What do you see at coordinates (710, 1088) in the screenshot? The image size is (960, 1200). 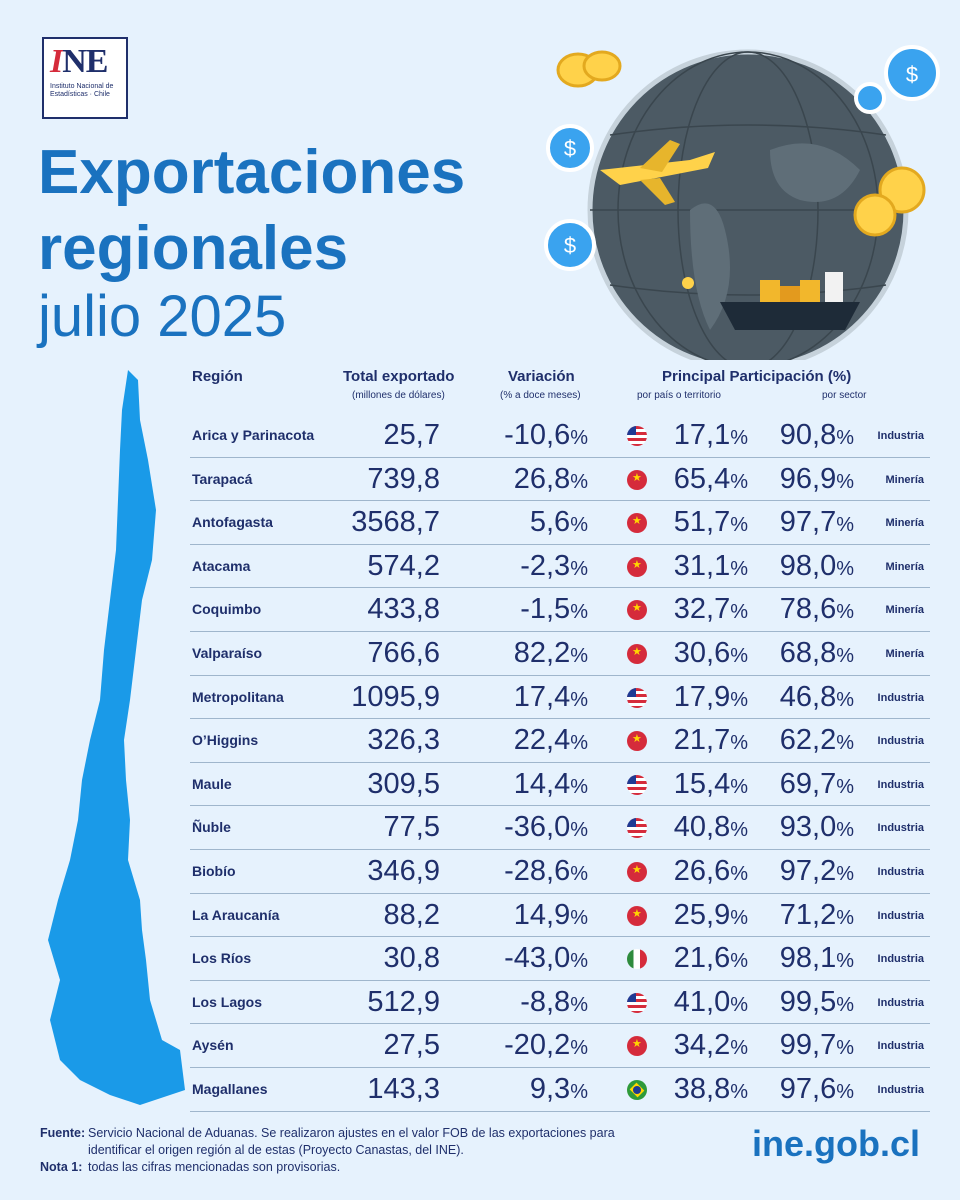 I see `country-share: 38,8%` at bounding box center [710, 1088].